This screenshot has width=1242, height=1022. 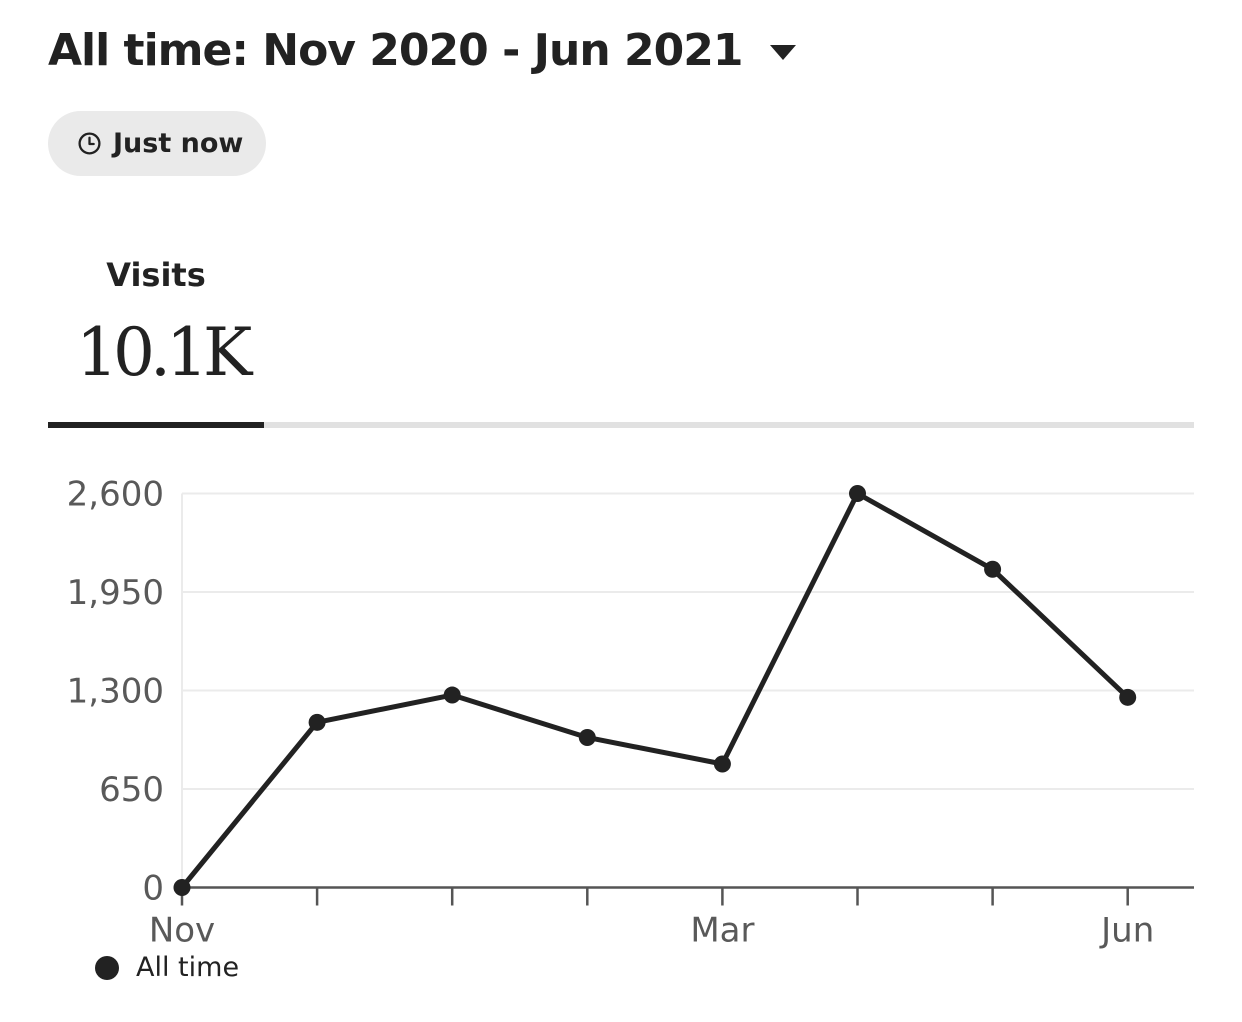 What do you see at coordinates (115, 692) in the screenshot?
I see `y-tick-label: 1,300` at bounding box center [115, 692].